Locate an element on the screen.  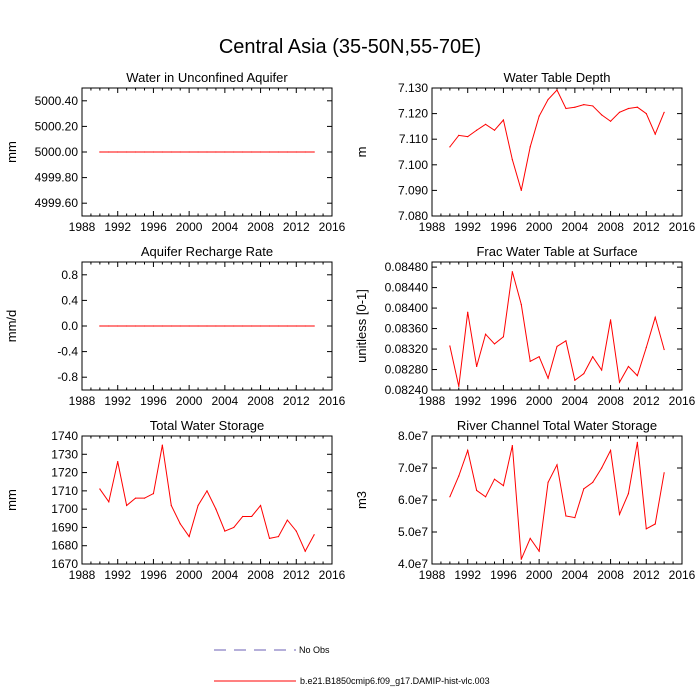
y-tick-label: 8.0e7 is located at coordinates (413, 436).